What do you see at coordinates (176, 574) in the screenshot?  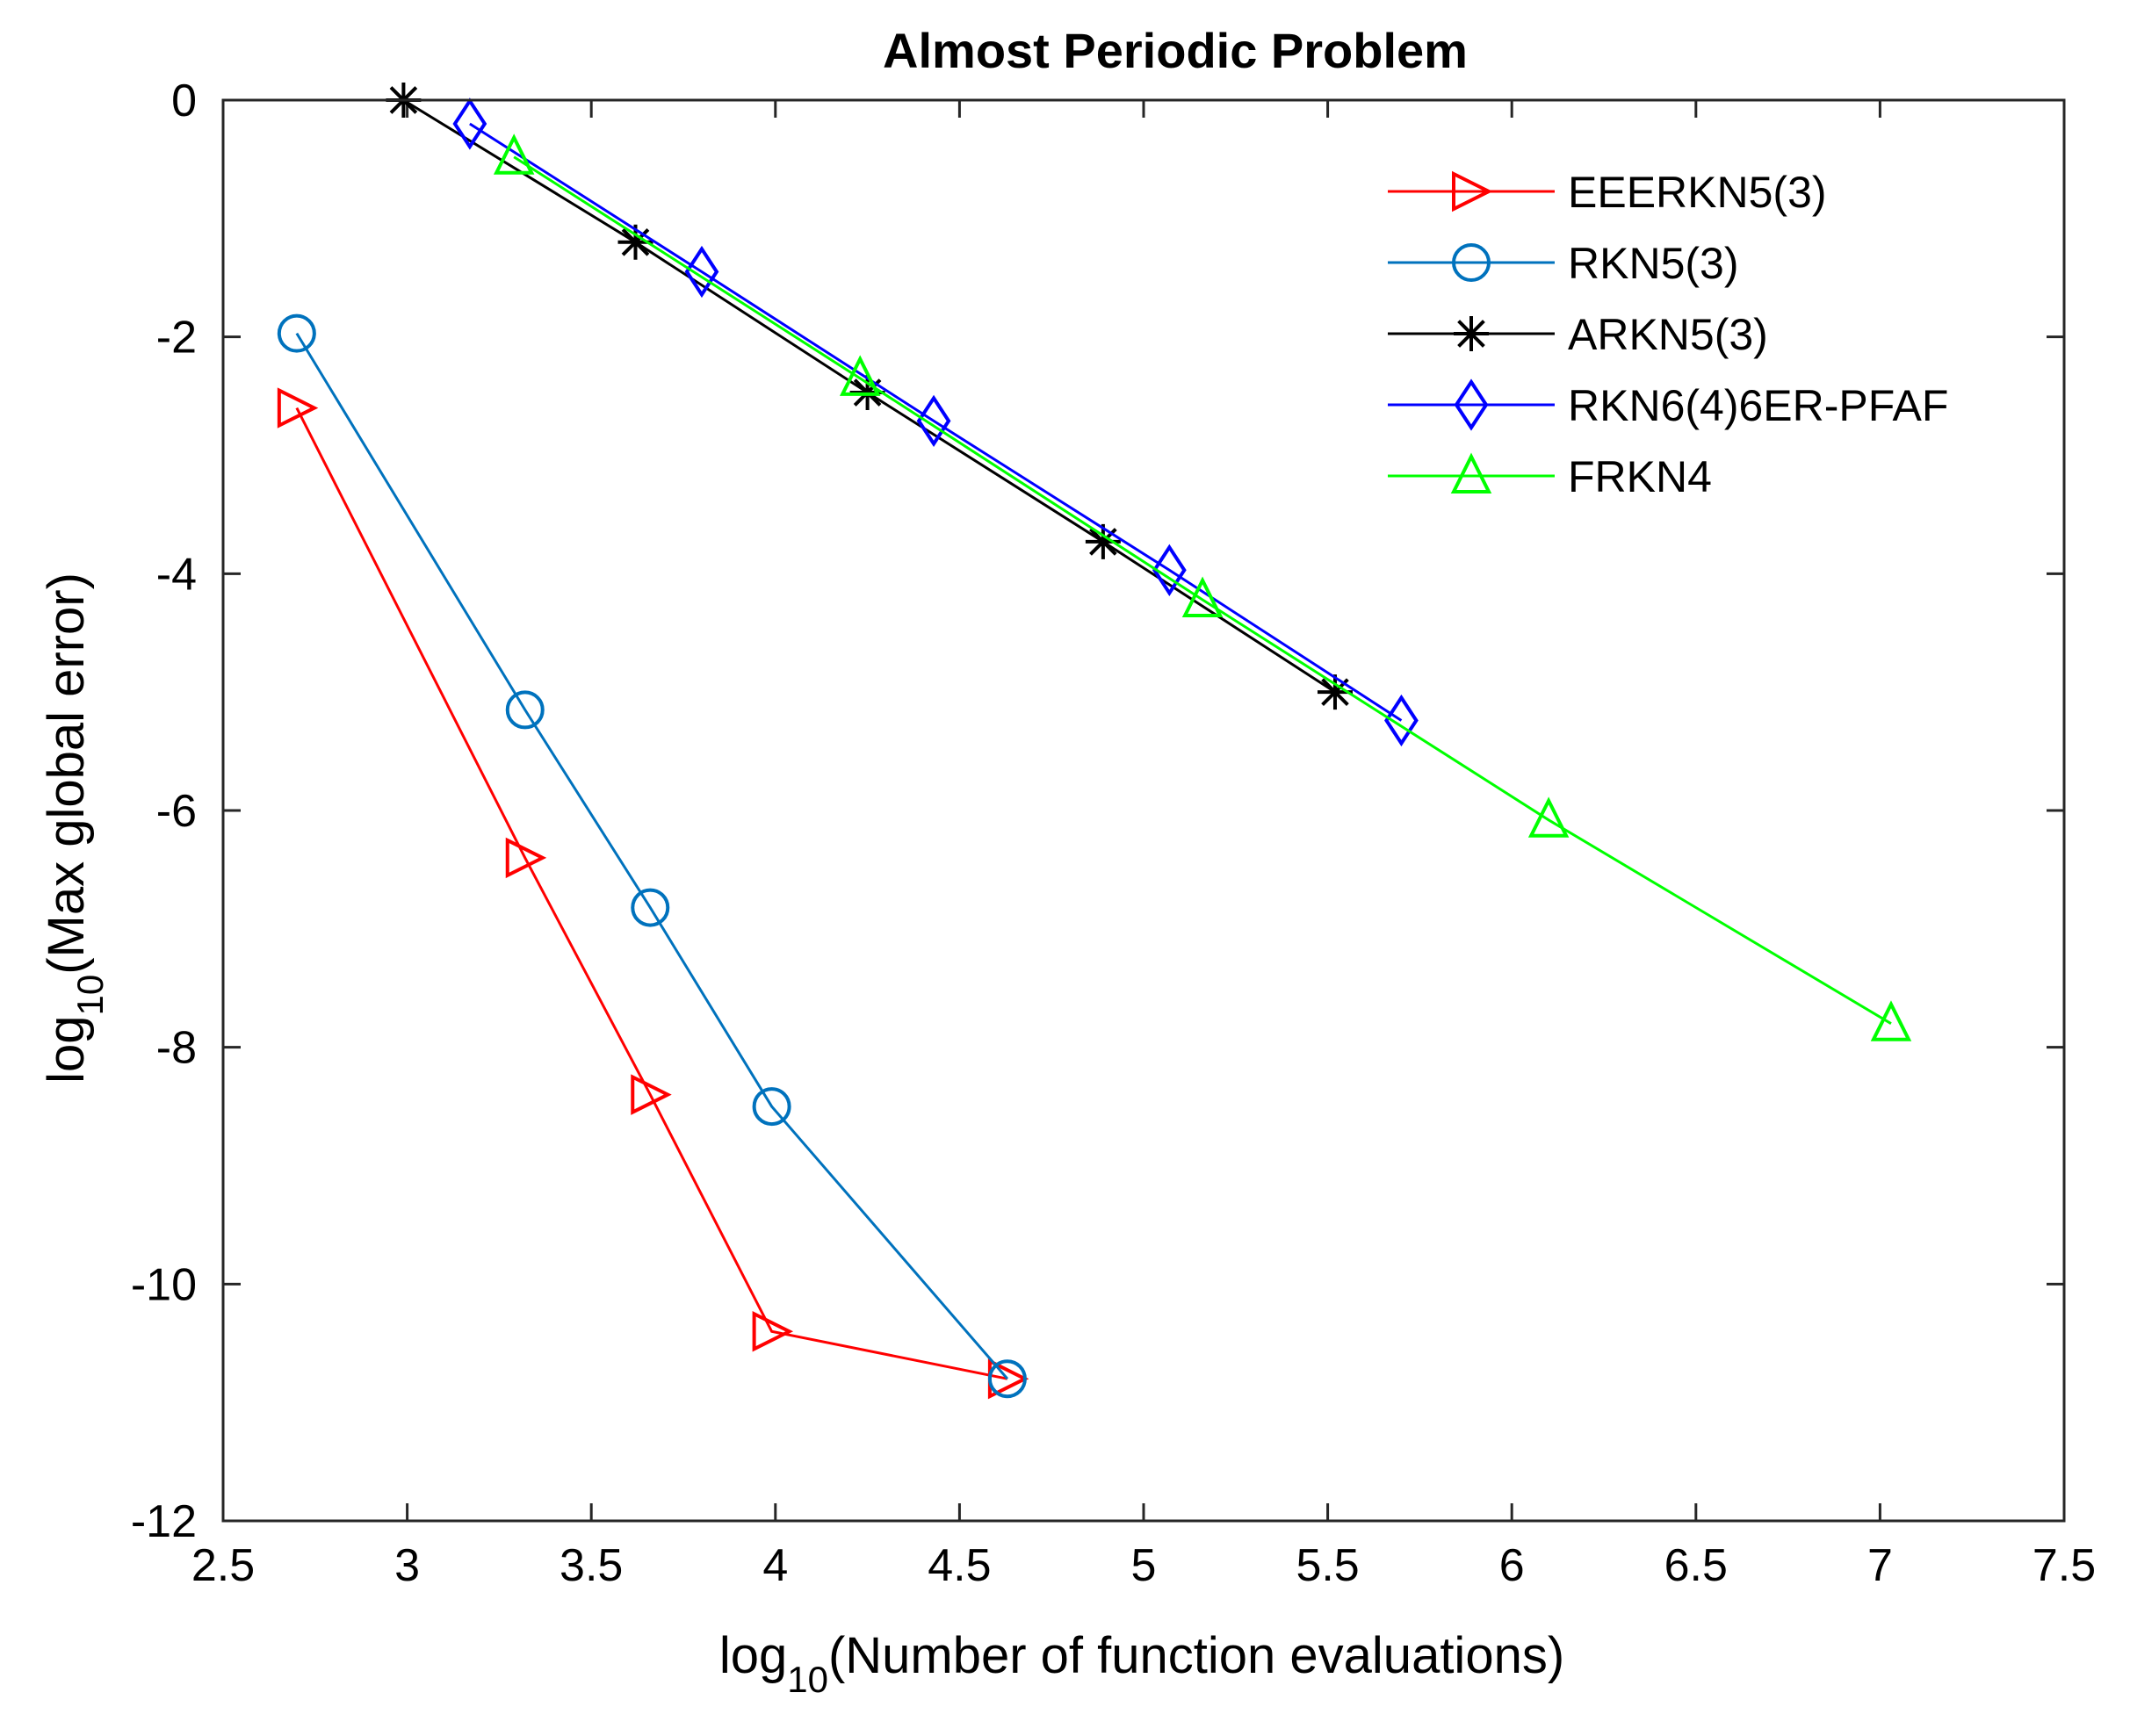 I see `y-tick-label: -4` at bounding box center [176, 574].